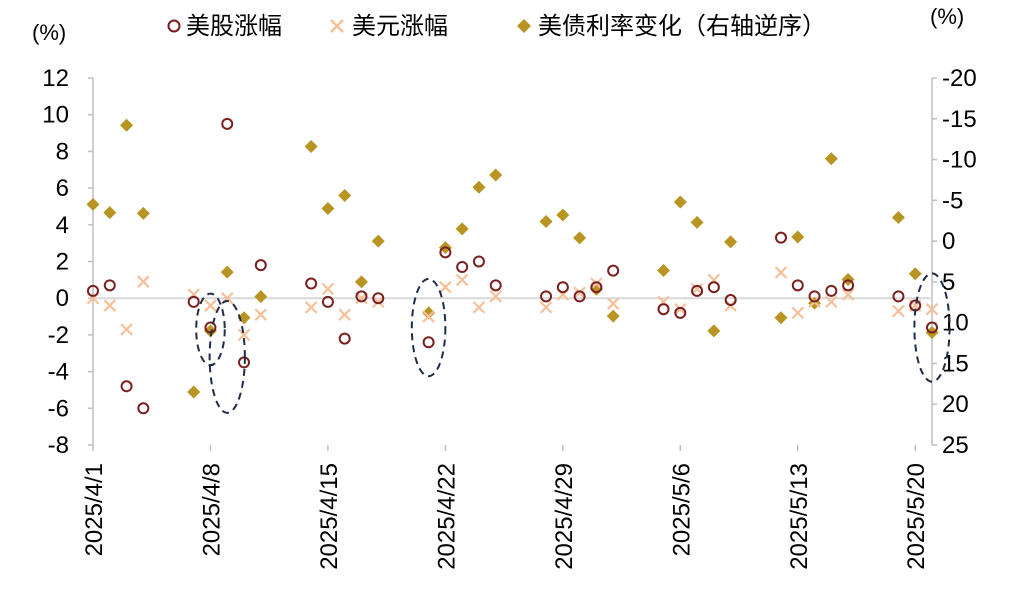  What do you see at coordinates (400, 26) in the screenshot?
I see `legend-label-usd: 美元涨幅` at bounding box center [400, 26].